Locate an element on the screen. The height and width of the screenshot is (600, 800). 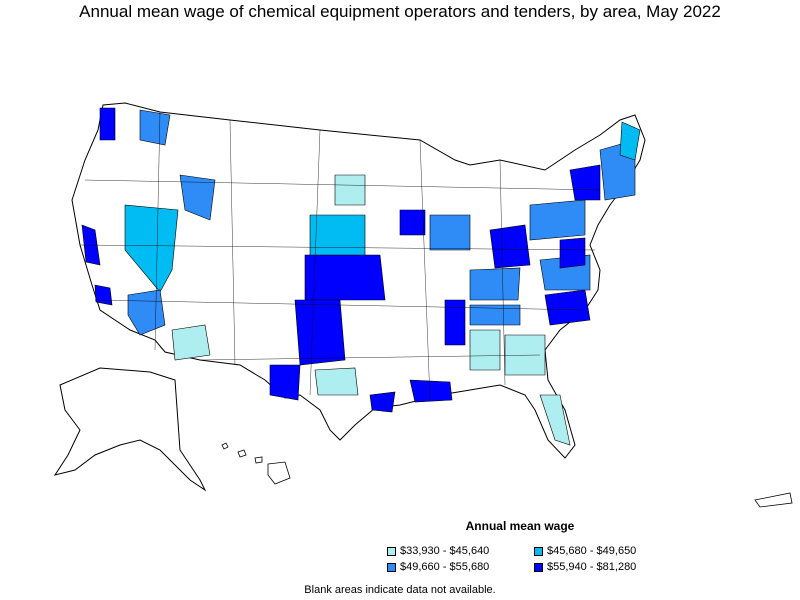
puerto-rico is located at coordinates (773, 500).